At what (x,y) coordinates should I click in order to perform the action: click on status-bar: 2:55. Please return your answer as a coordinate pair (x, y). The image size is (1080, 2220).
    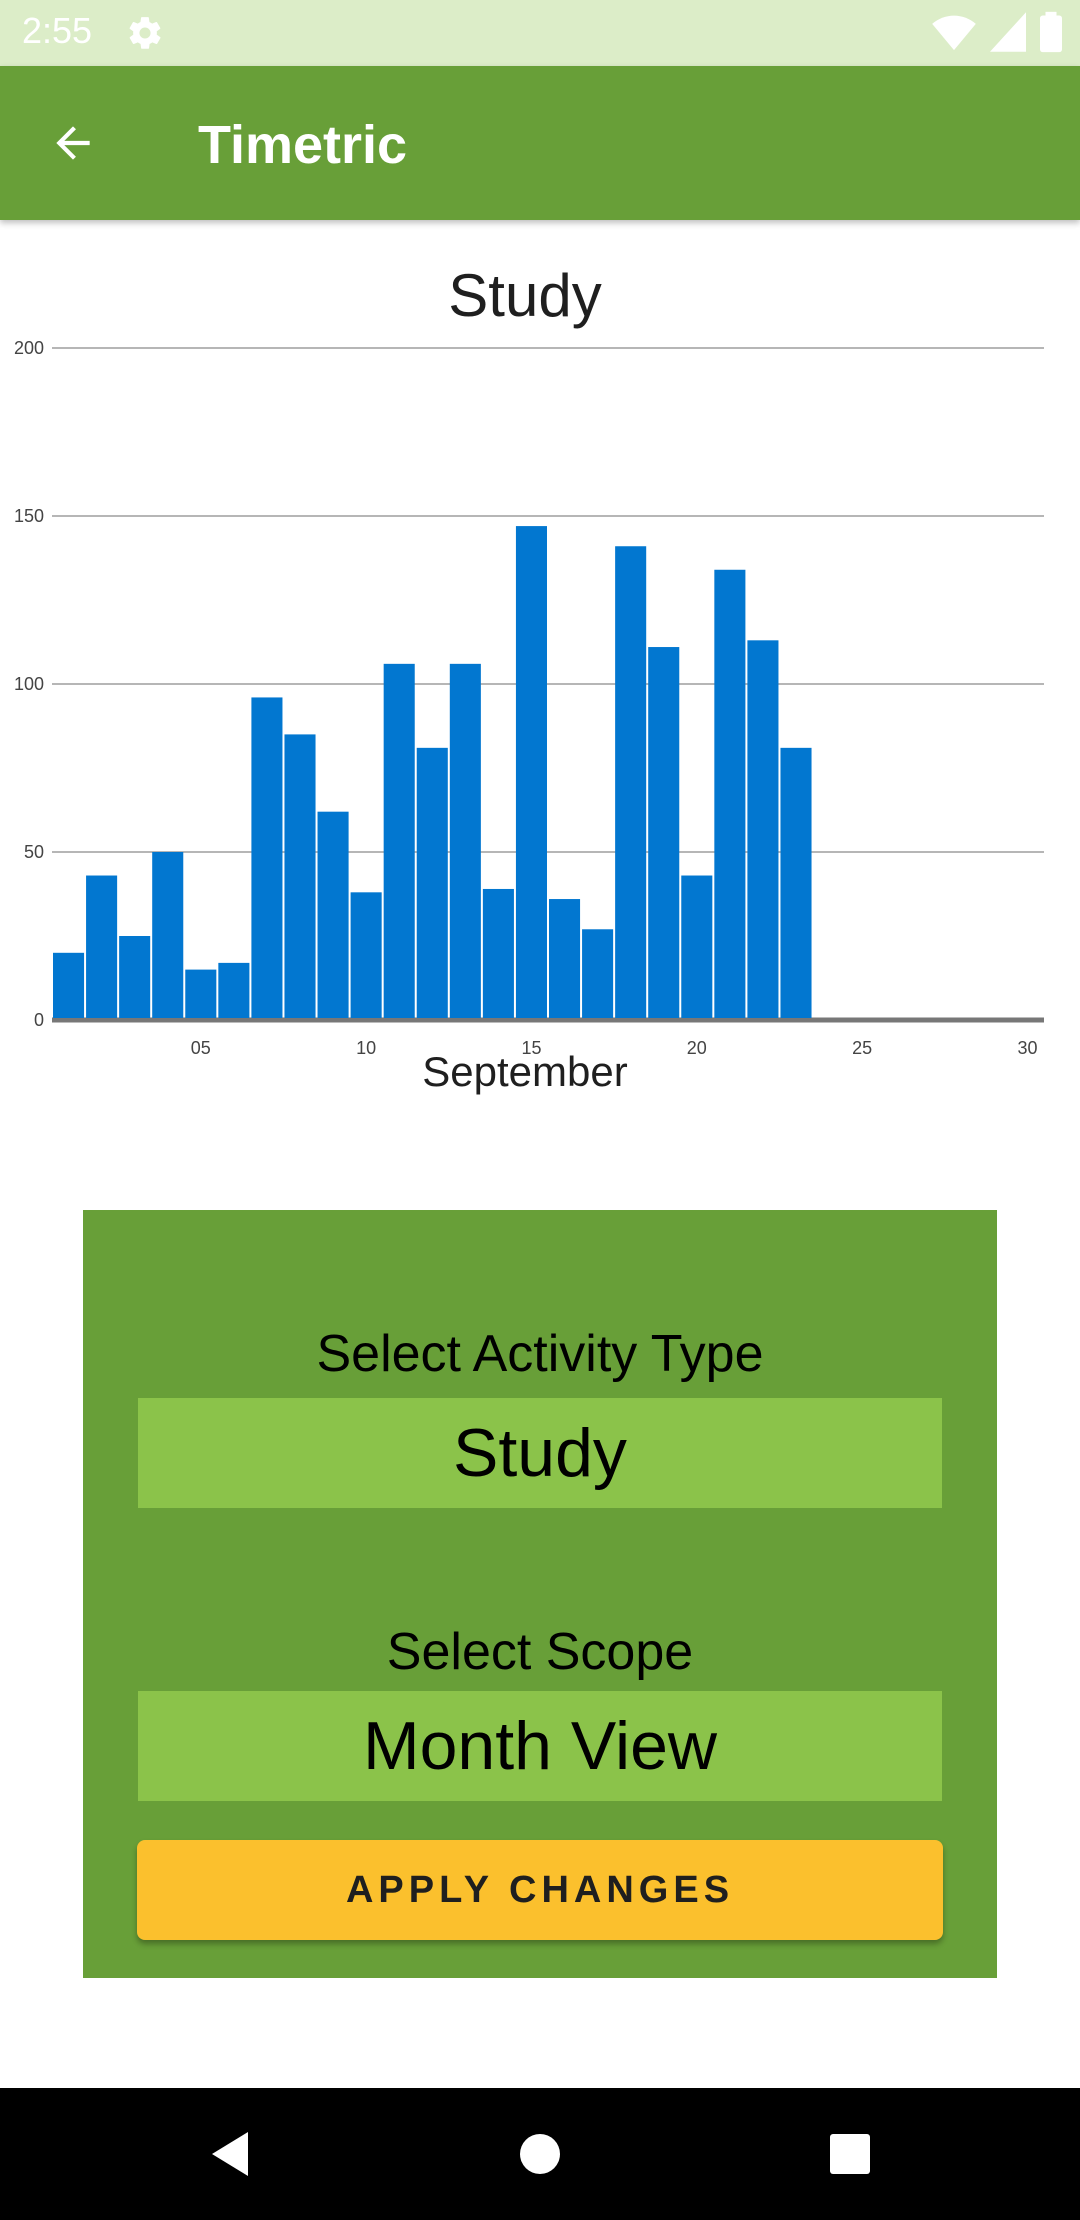
    Looking at the image, I should click on (540, 33).